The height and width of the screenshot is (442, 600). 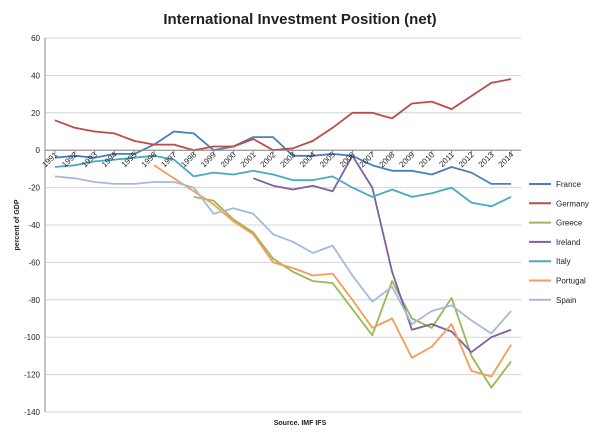 I want to click on legend-label-portugal: Portugal, so click(x=571, y=281).